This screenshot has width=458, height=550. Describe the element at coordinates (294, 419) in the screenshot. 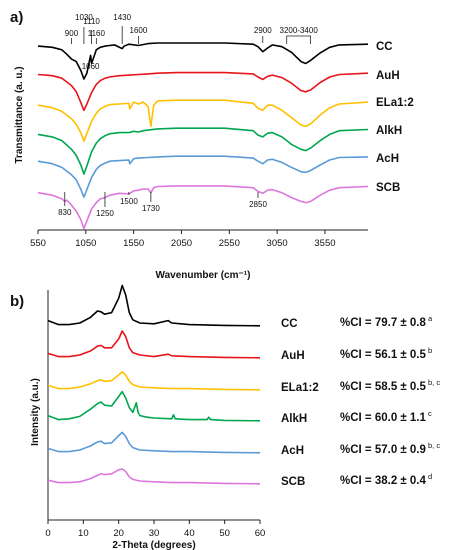

I see `xrd-legend-label: AlkH` at that location.